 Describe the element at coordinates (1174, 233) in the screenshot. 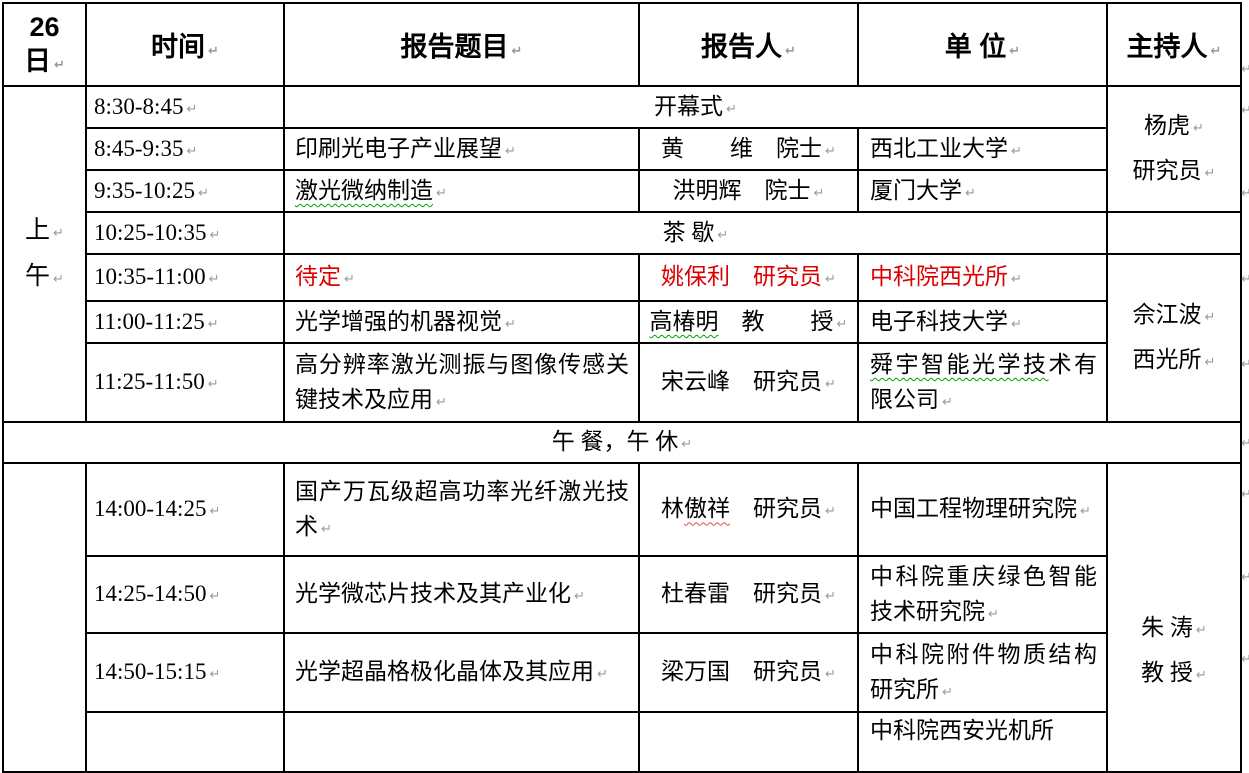

I see `host-cell-empty` at that location.